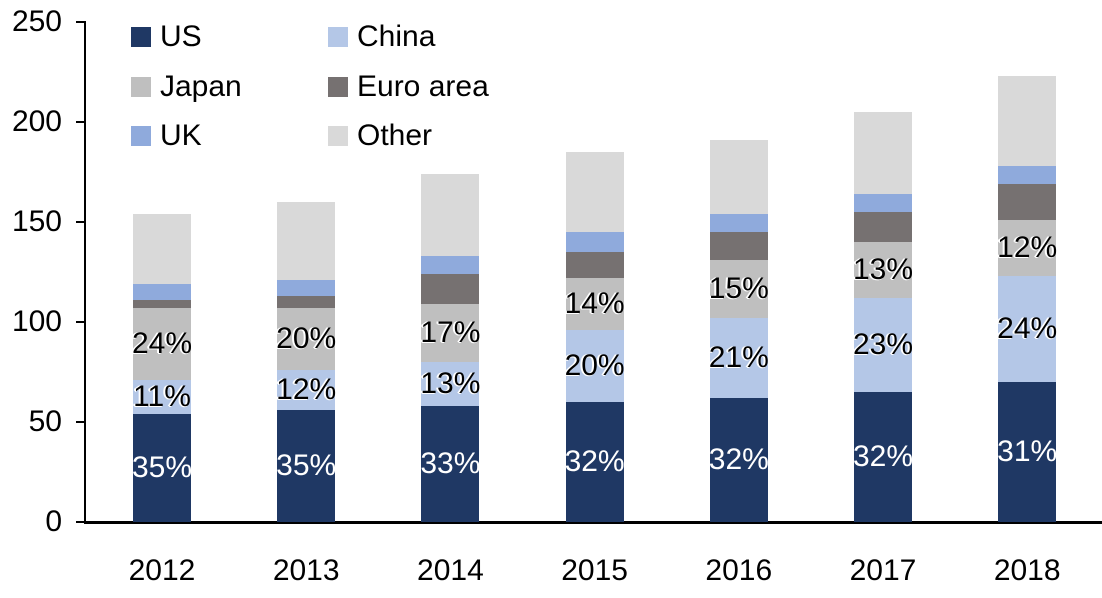 This screenshot has width=1102, height=598. I want to click on data-label-china-2015: 20%, so click(594, 365).